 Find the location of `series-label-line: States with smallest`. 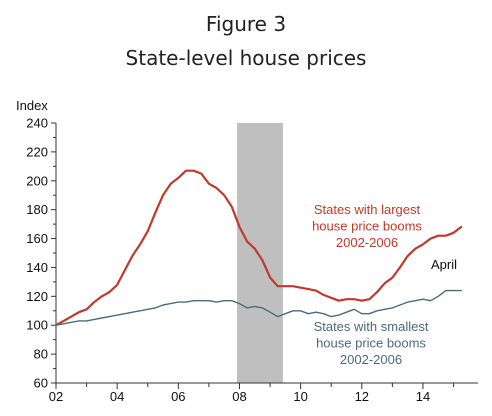

series-label-line: States with smallest is located at coordinates (371, 326).